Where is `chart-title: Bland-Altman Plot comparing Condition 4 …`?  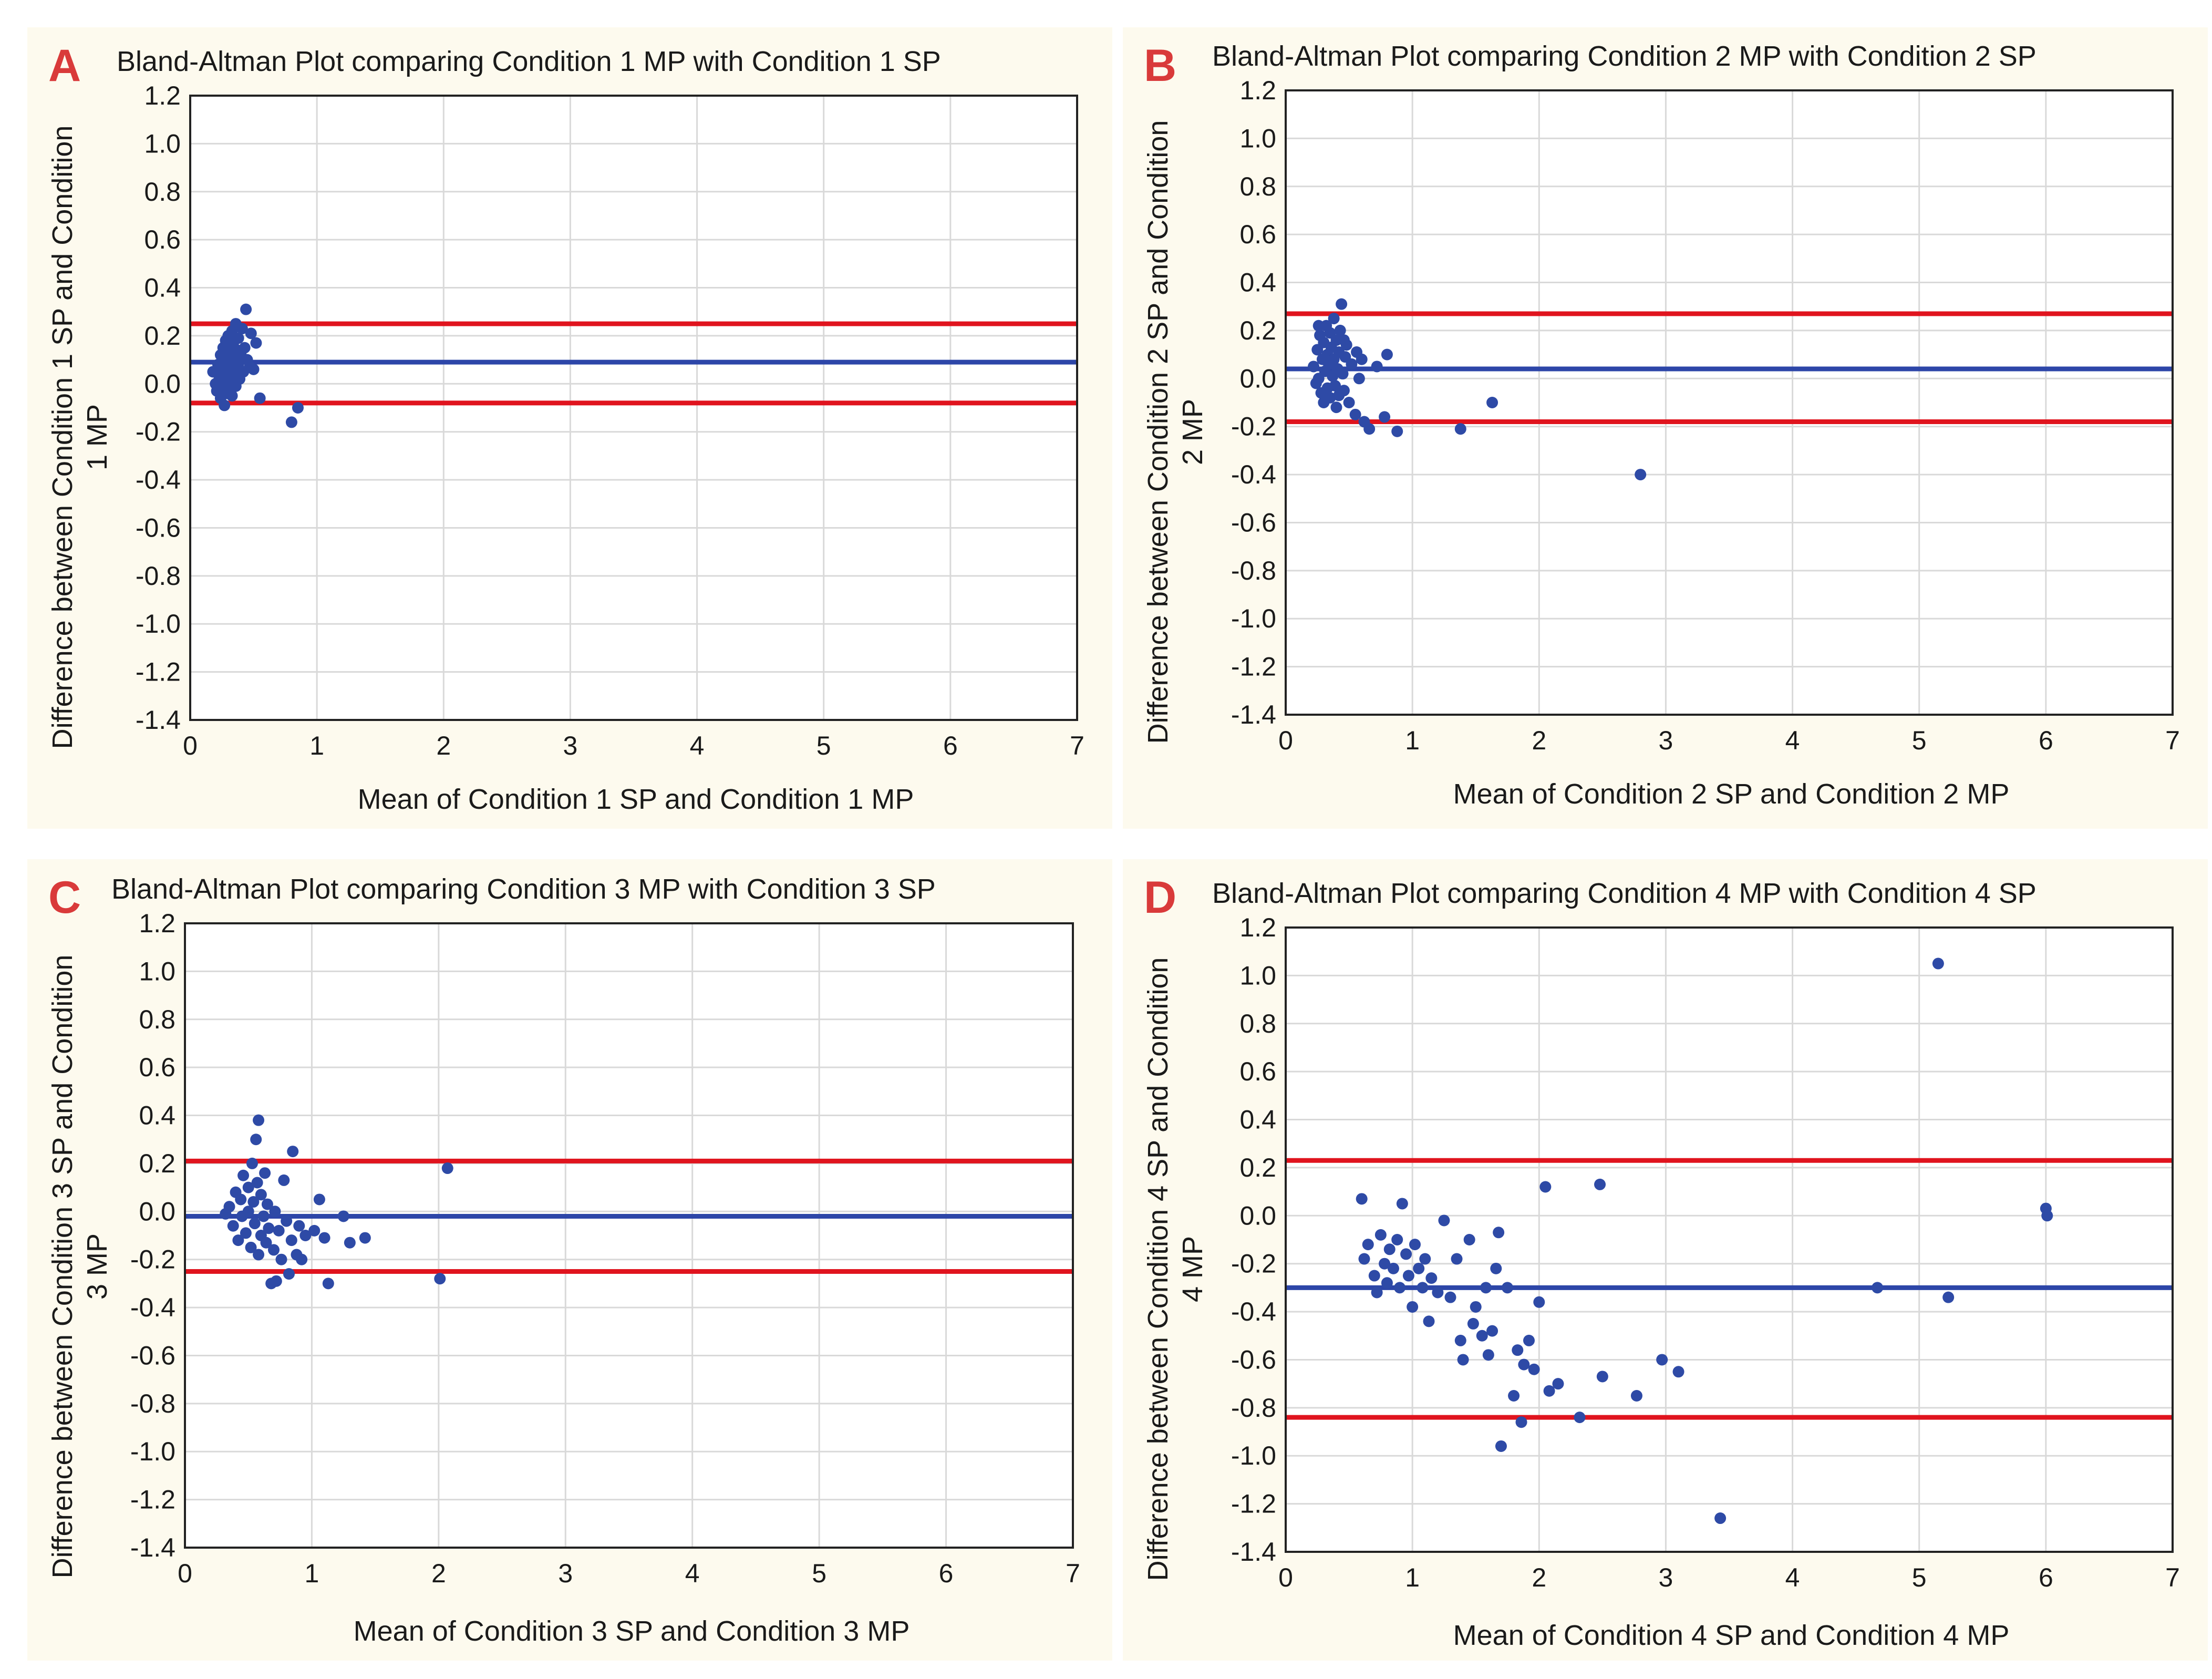
chart-title: Bland-Altman Plot comparing Condition 4 … is located at coordinates (1624, 893).